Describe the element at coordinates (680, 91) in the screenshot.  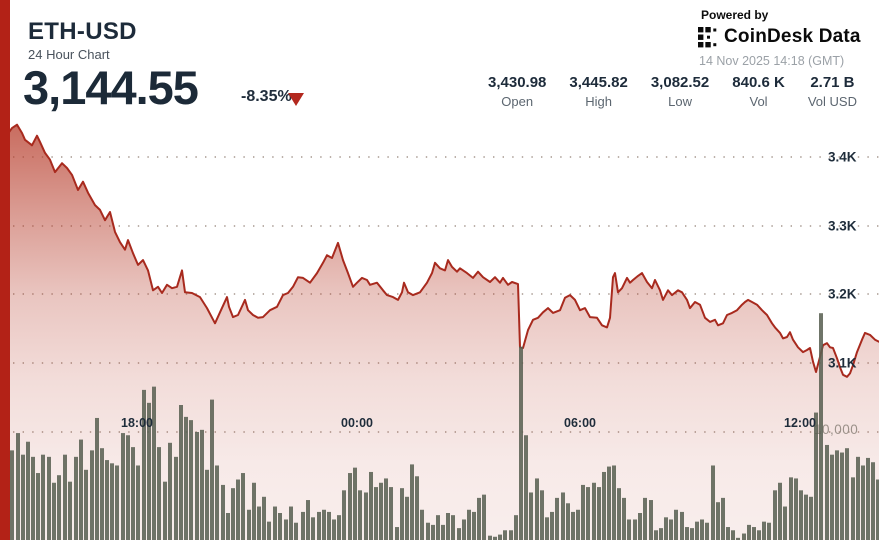
I see `stat-low: 3,082.52 Low` at that location.